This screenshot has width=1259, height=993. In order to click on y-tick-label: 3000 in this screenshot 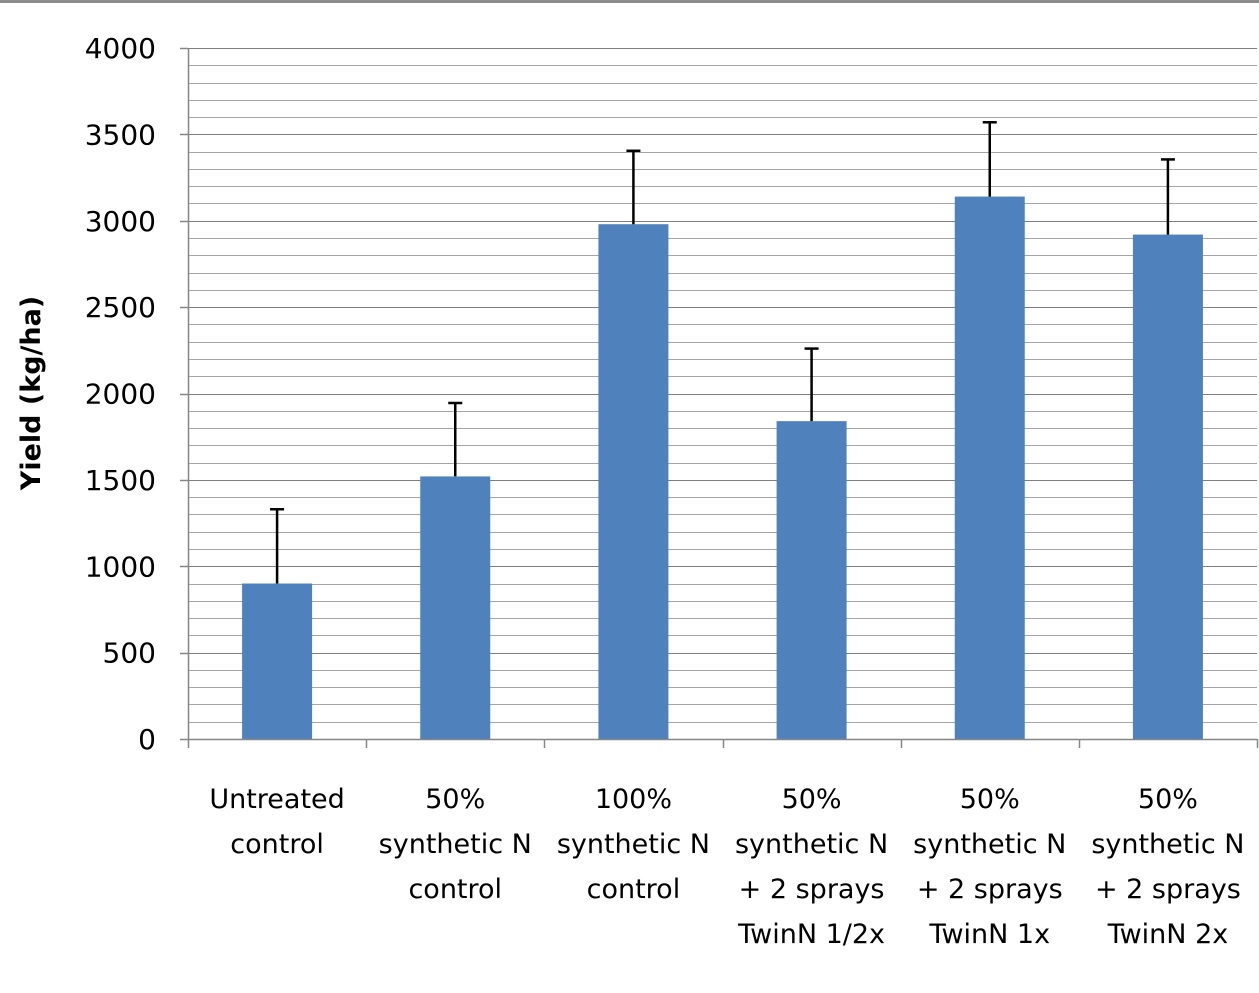, I will do `click(120, 221)`.